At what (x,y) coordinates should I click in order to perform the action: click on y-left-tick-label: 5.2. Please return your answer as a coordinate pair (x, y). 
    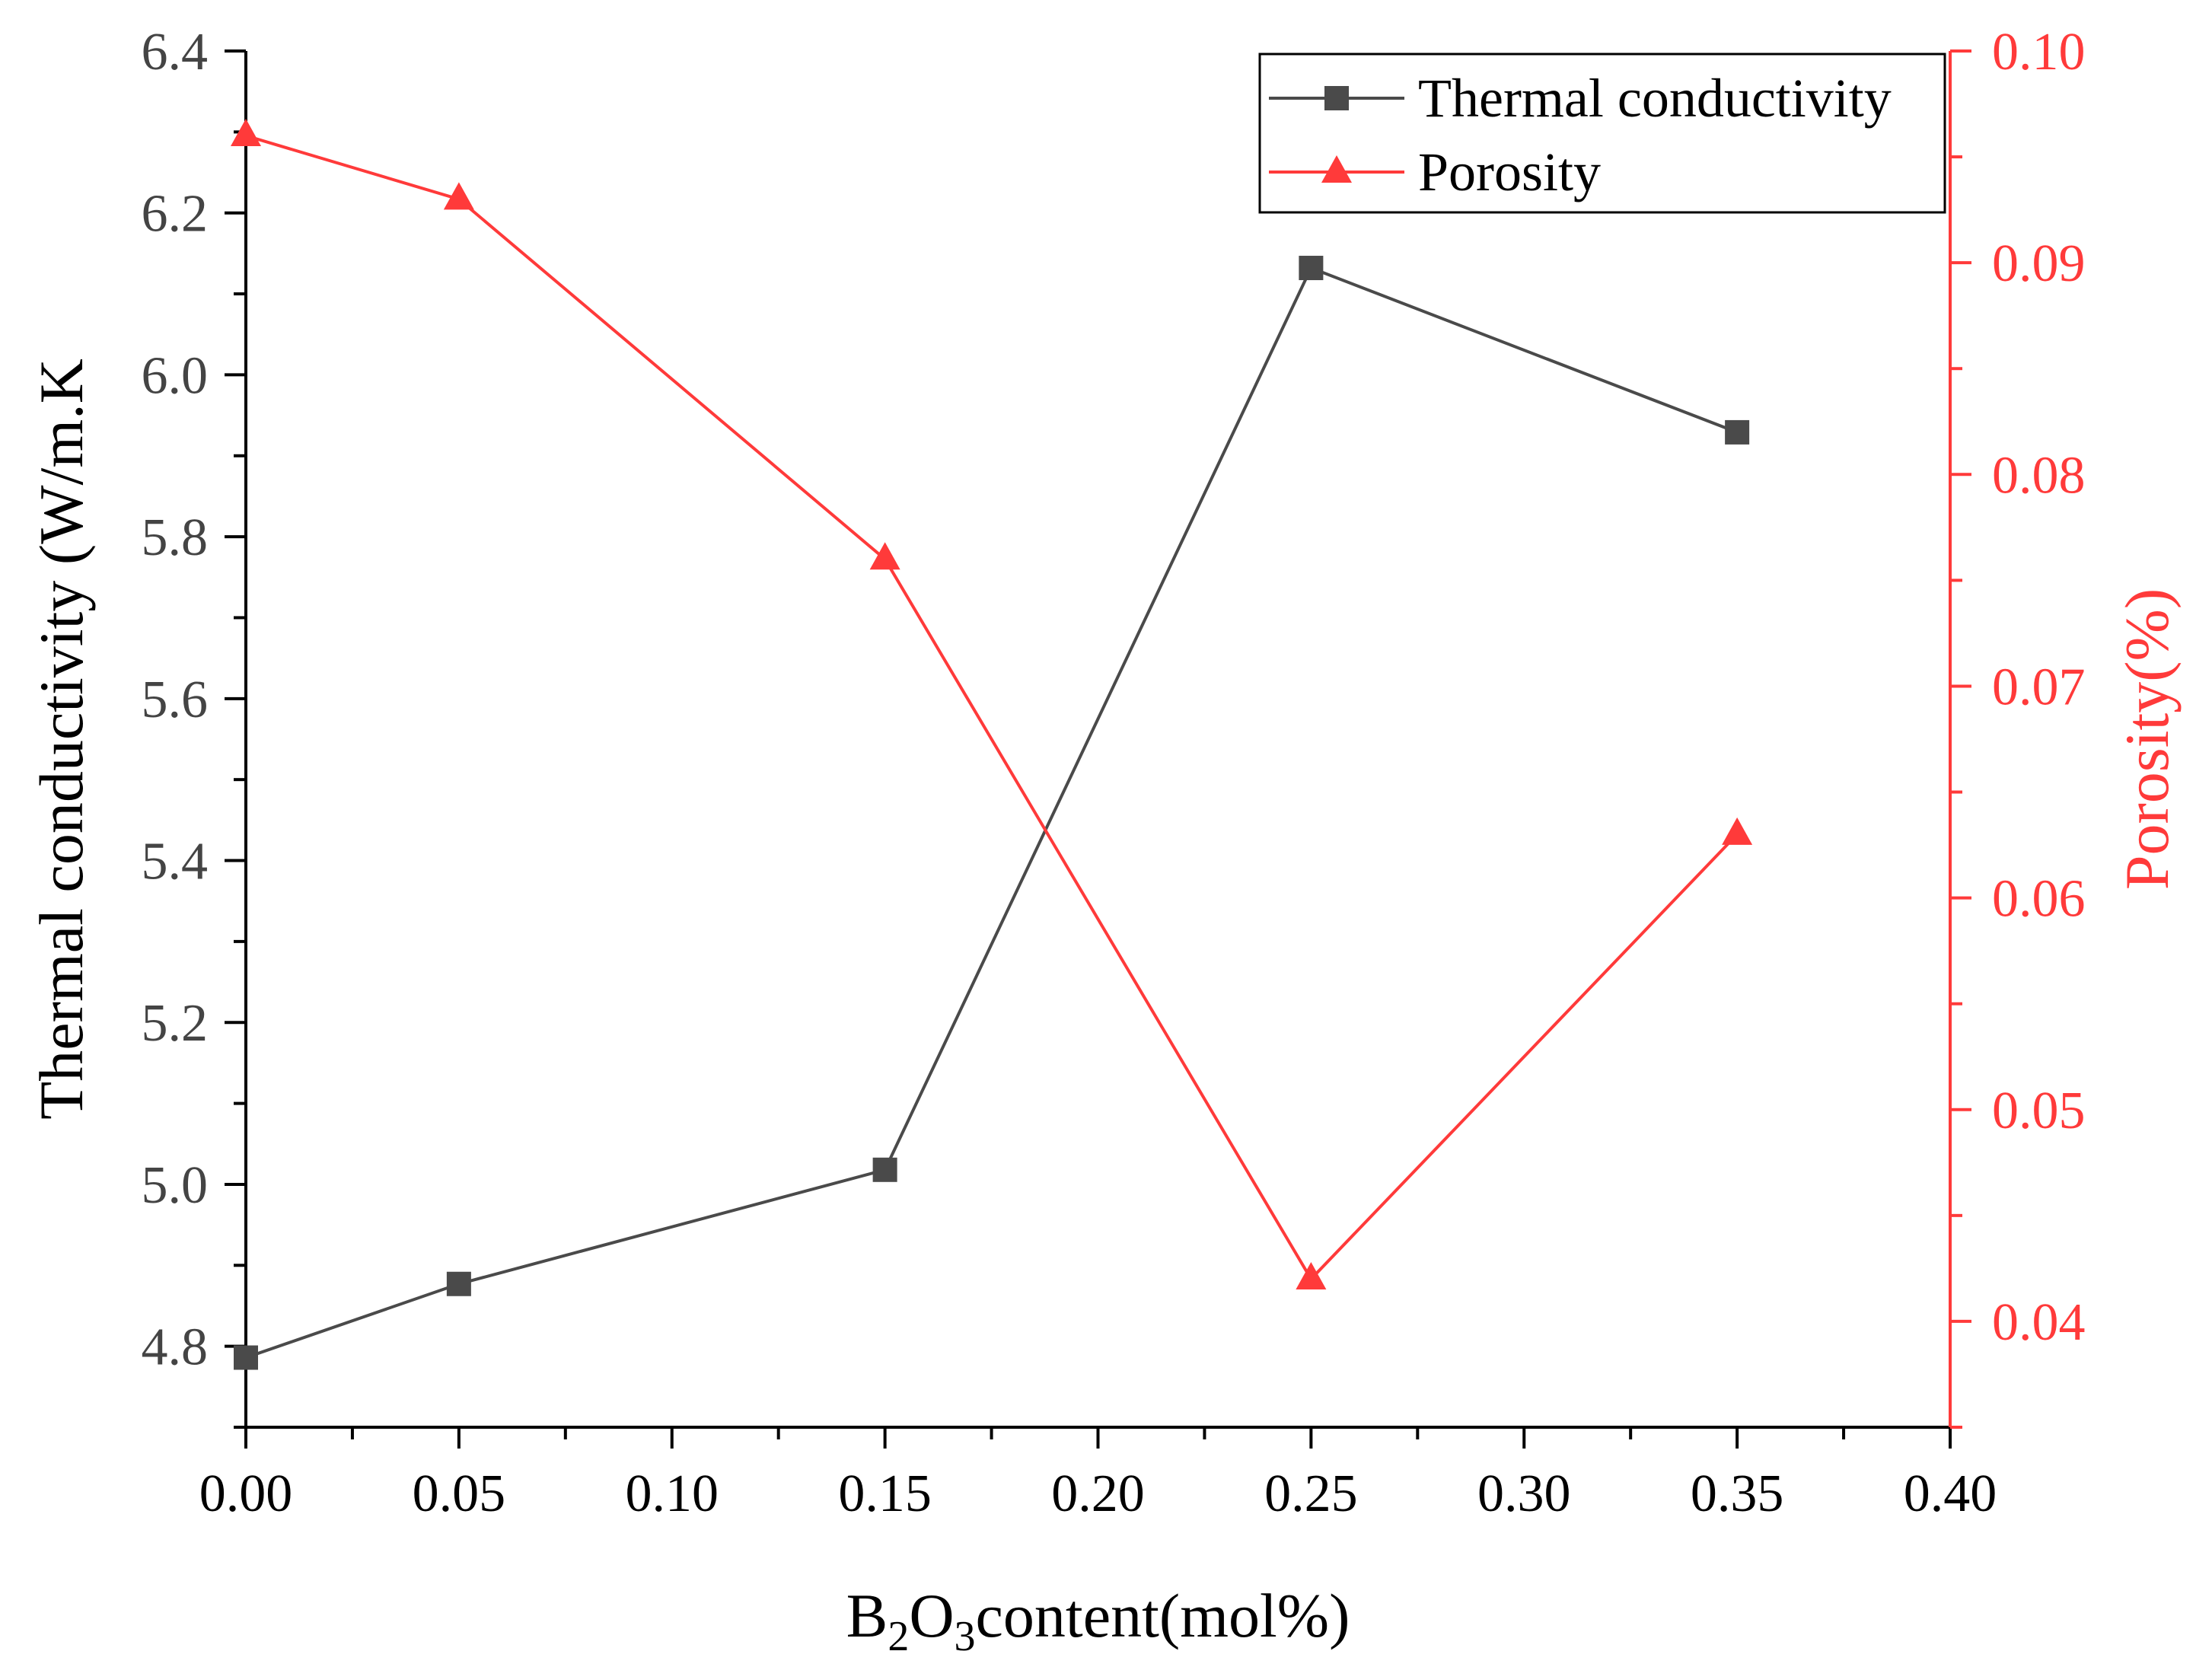
    Looking at the image, I should click on (175, 1023).